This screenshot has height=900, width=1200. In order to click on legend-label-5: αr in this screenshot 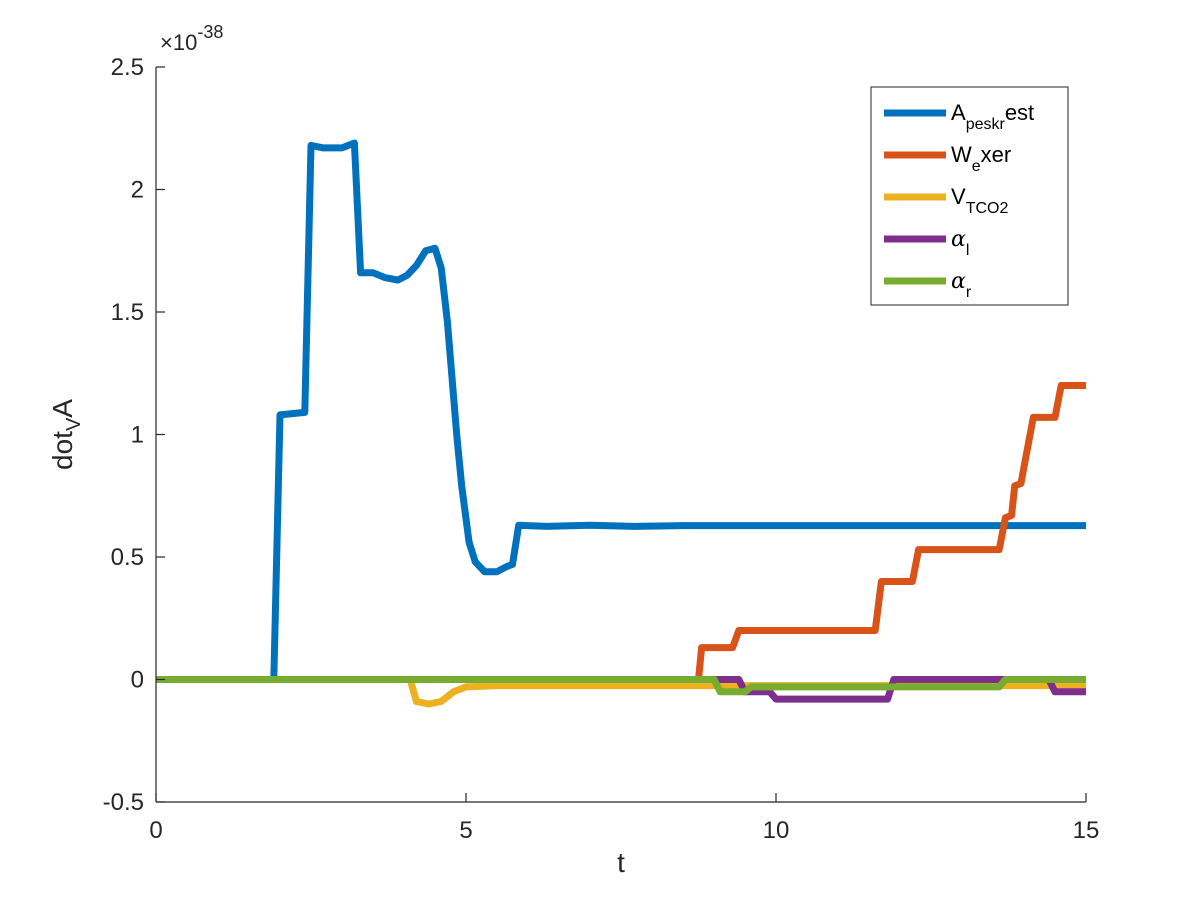, I will do `click(961, 285)`.